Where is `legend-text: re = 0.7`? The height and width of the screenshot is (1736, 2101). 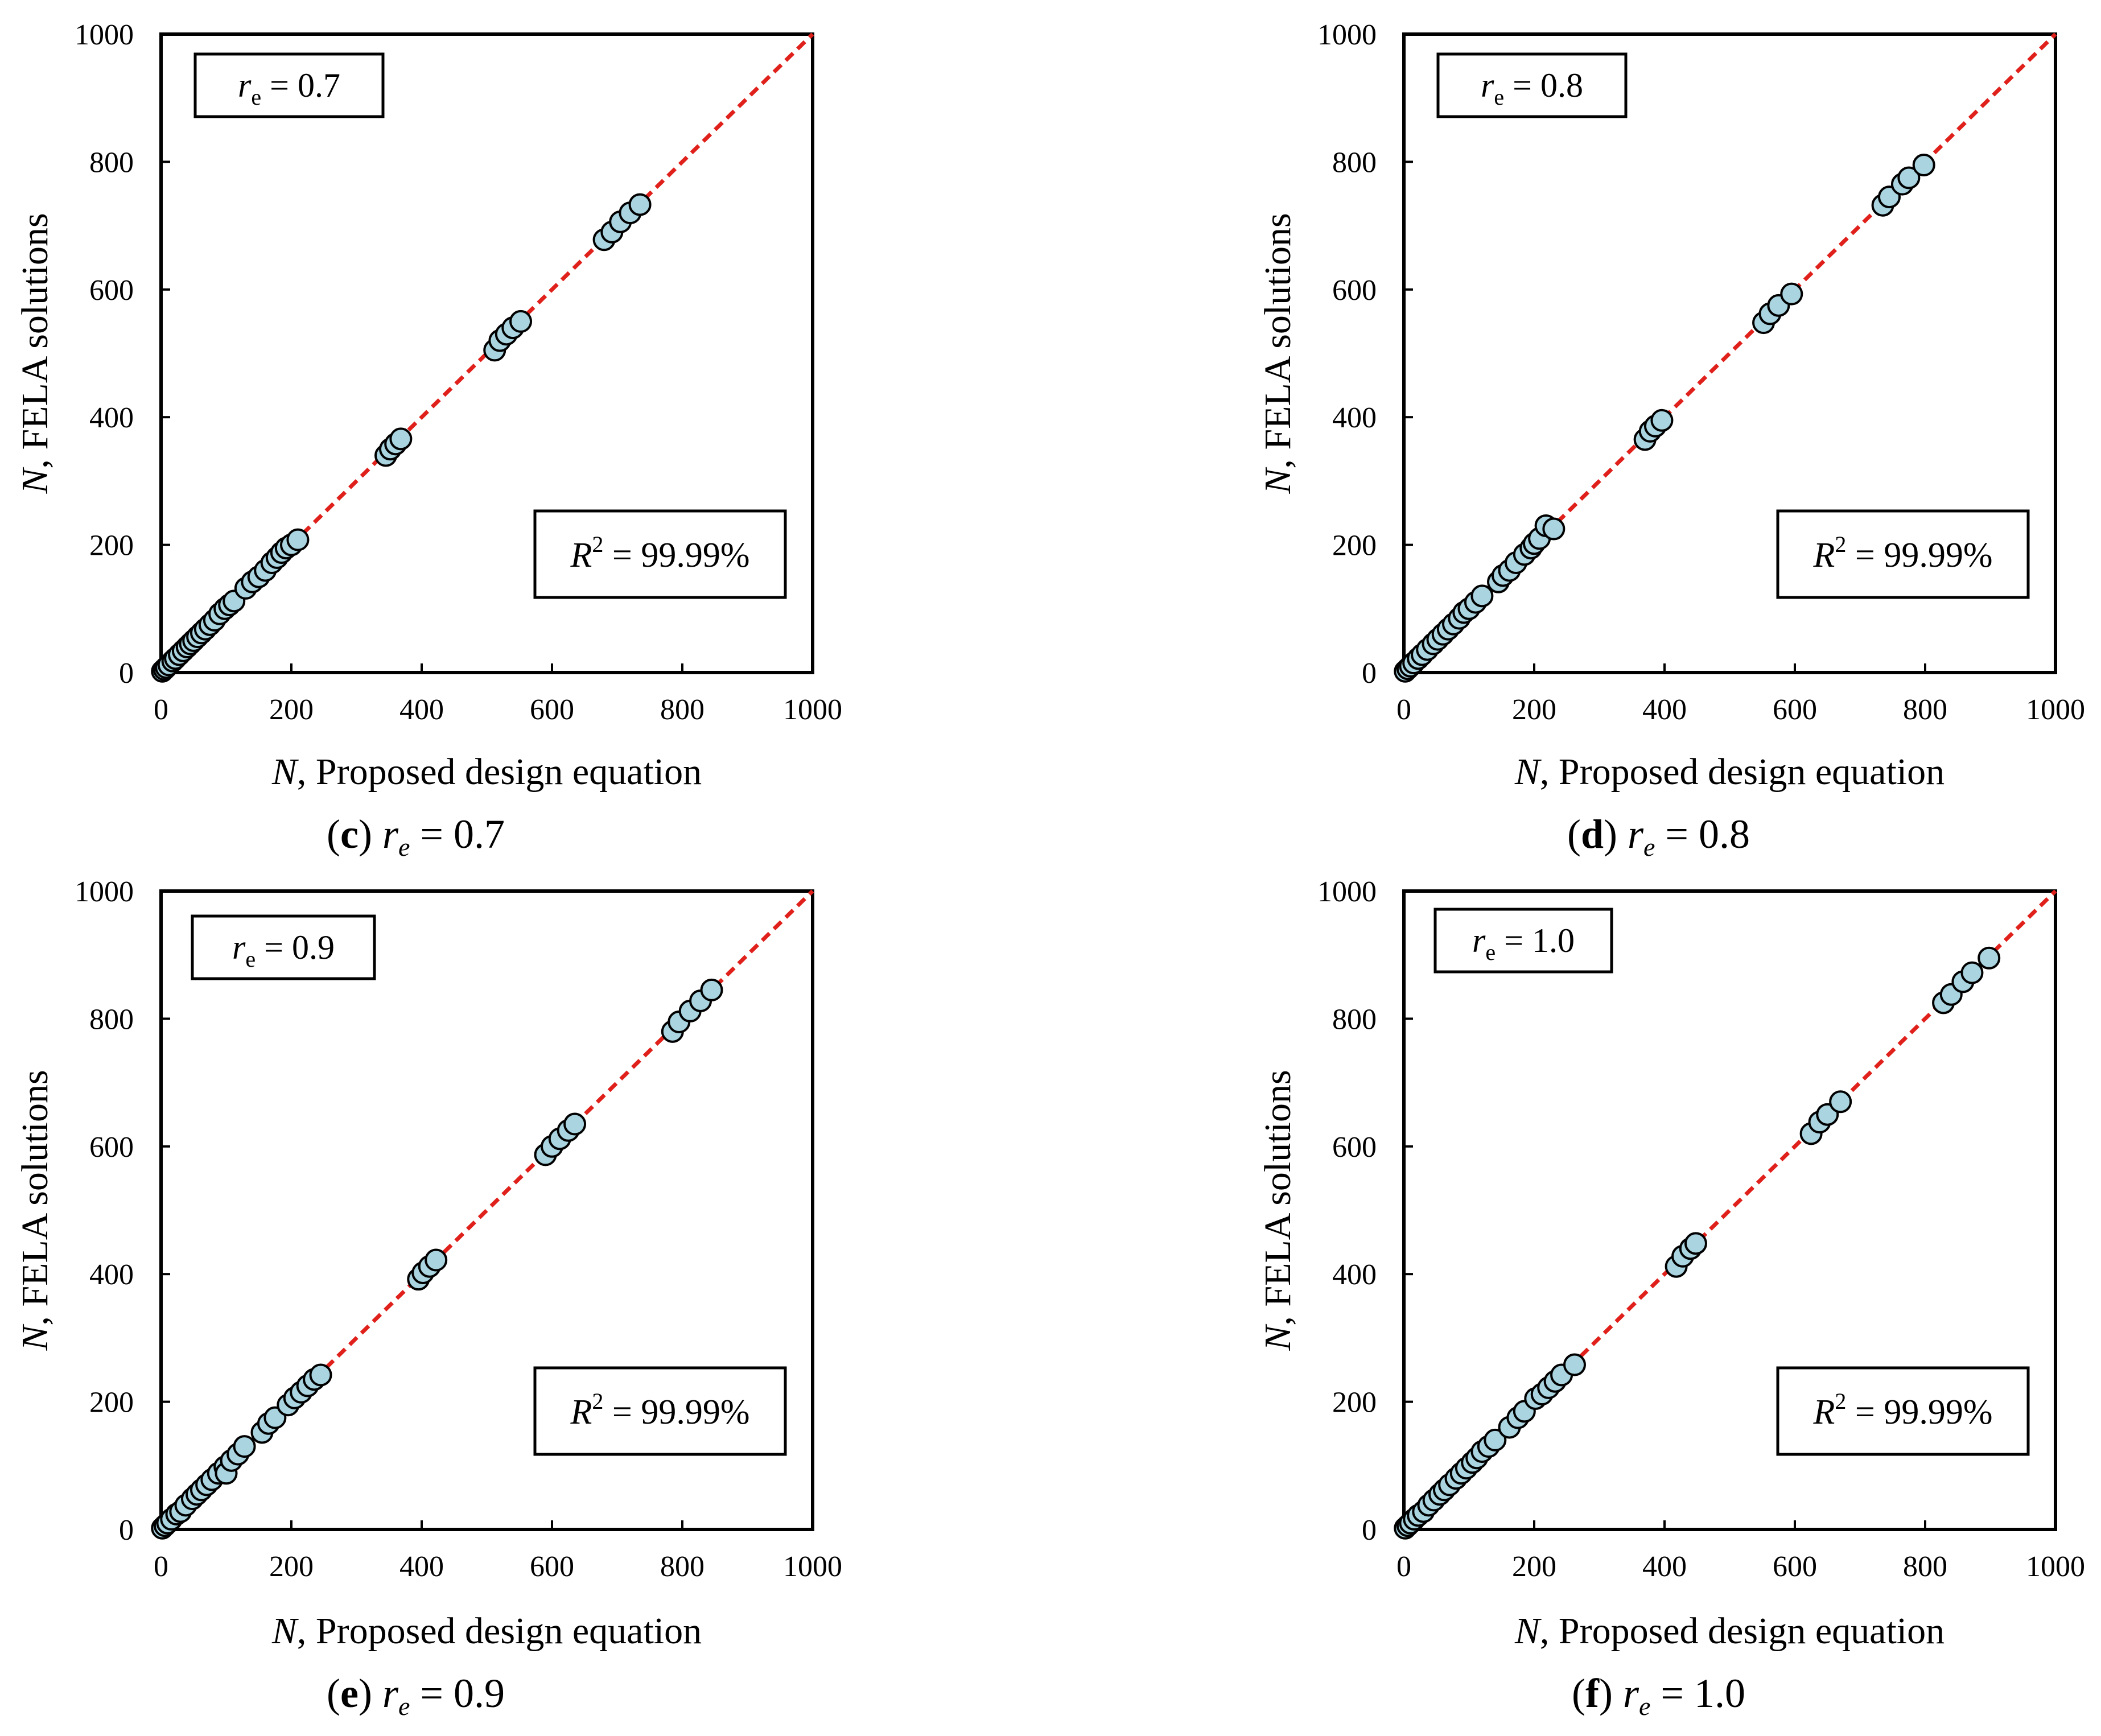
legend-text: re = 0.7 is located at coordinates (289, 88).